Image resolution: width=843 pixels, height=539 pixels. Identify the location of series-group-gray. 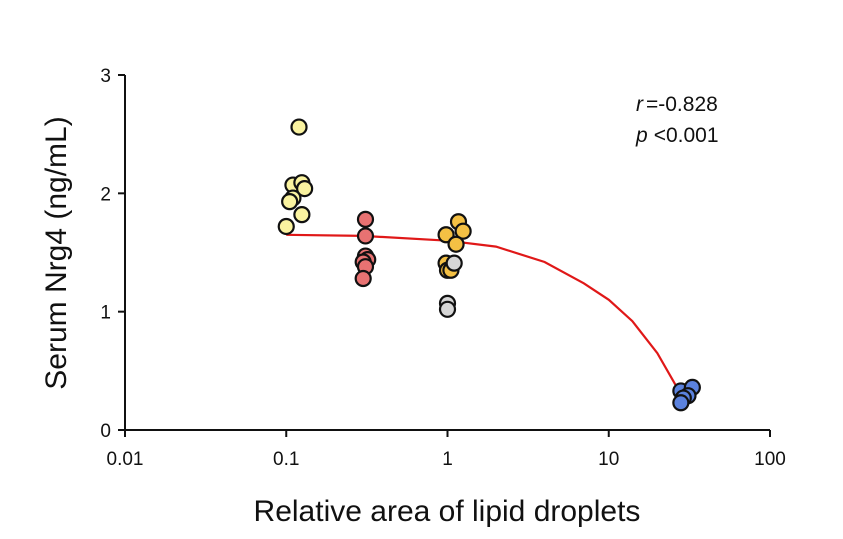
(450, 286).